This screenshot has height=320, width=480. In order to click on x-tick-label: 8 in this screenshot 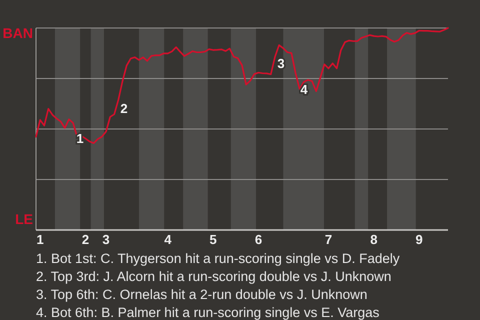, I will do `click(374, 239)`.